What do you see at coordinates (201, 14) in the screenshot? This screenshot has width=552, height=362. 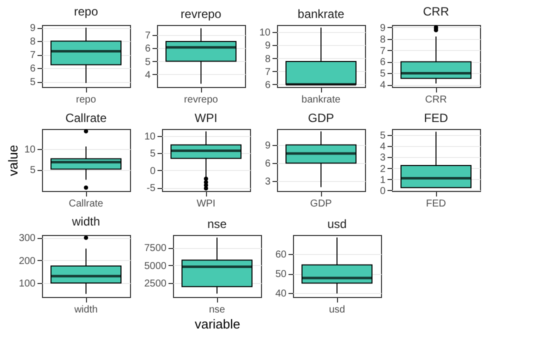 I see `x-tick-label: revrepo` at bounding box center [201, 14].